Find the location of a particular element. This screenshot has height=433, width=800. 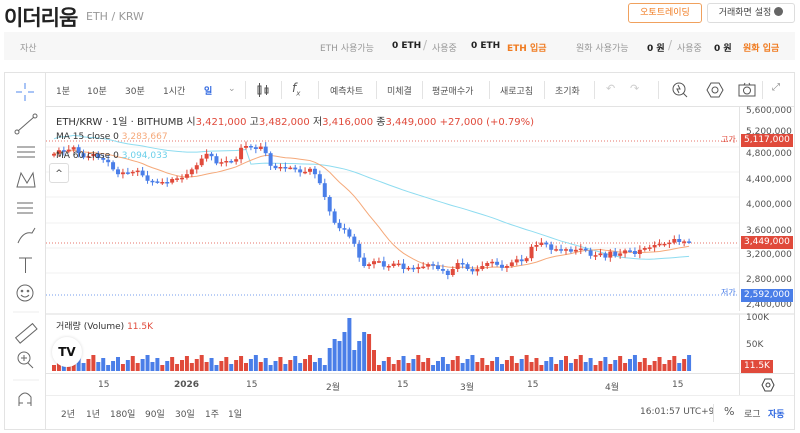

price-tick: 4,400,000 is located at coordinates (769, 180).